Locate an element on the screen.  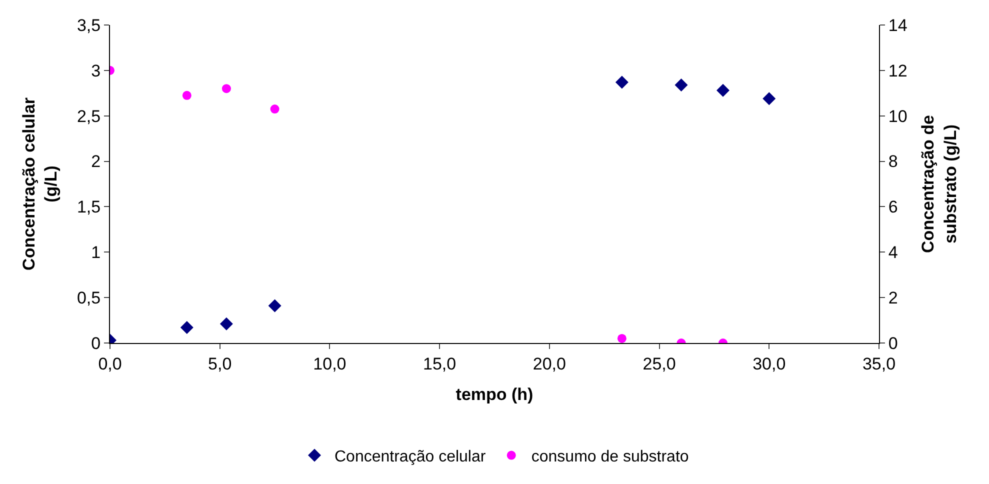
x-tick-label: 0,0 is located at coordinates (110, 364).